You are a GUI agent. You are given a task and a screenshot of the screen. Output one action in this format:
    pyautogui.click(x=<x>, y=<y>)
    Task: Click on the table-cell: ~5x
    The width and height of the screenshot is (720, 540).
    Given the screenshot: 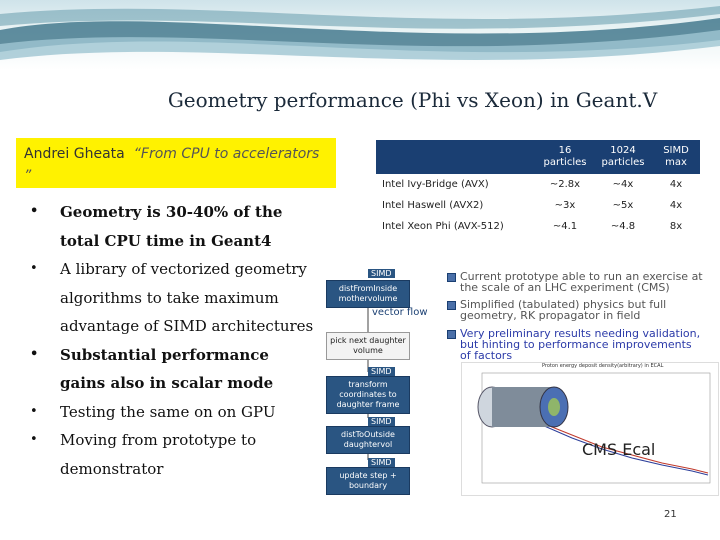 What is the action you would take?
    pyautogui.click(x=623, y=205)
    